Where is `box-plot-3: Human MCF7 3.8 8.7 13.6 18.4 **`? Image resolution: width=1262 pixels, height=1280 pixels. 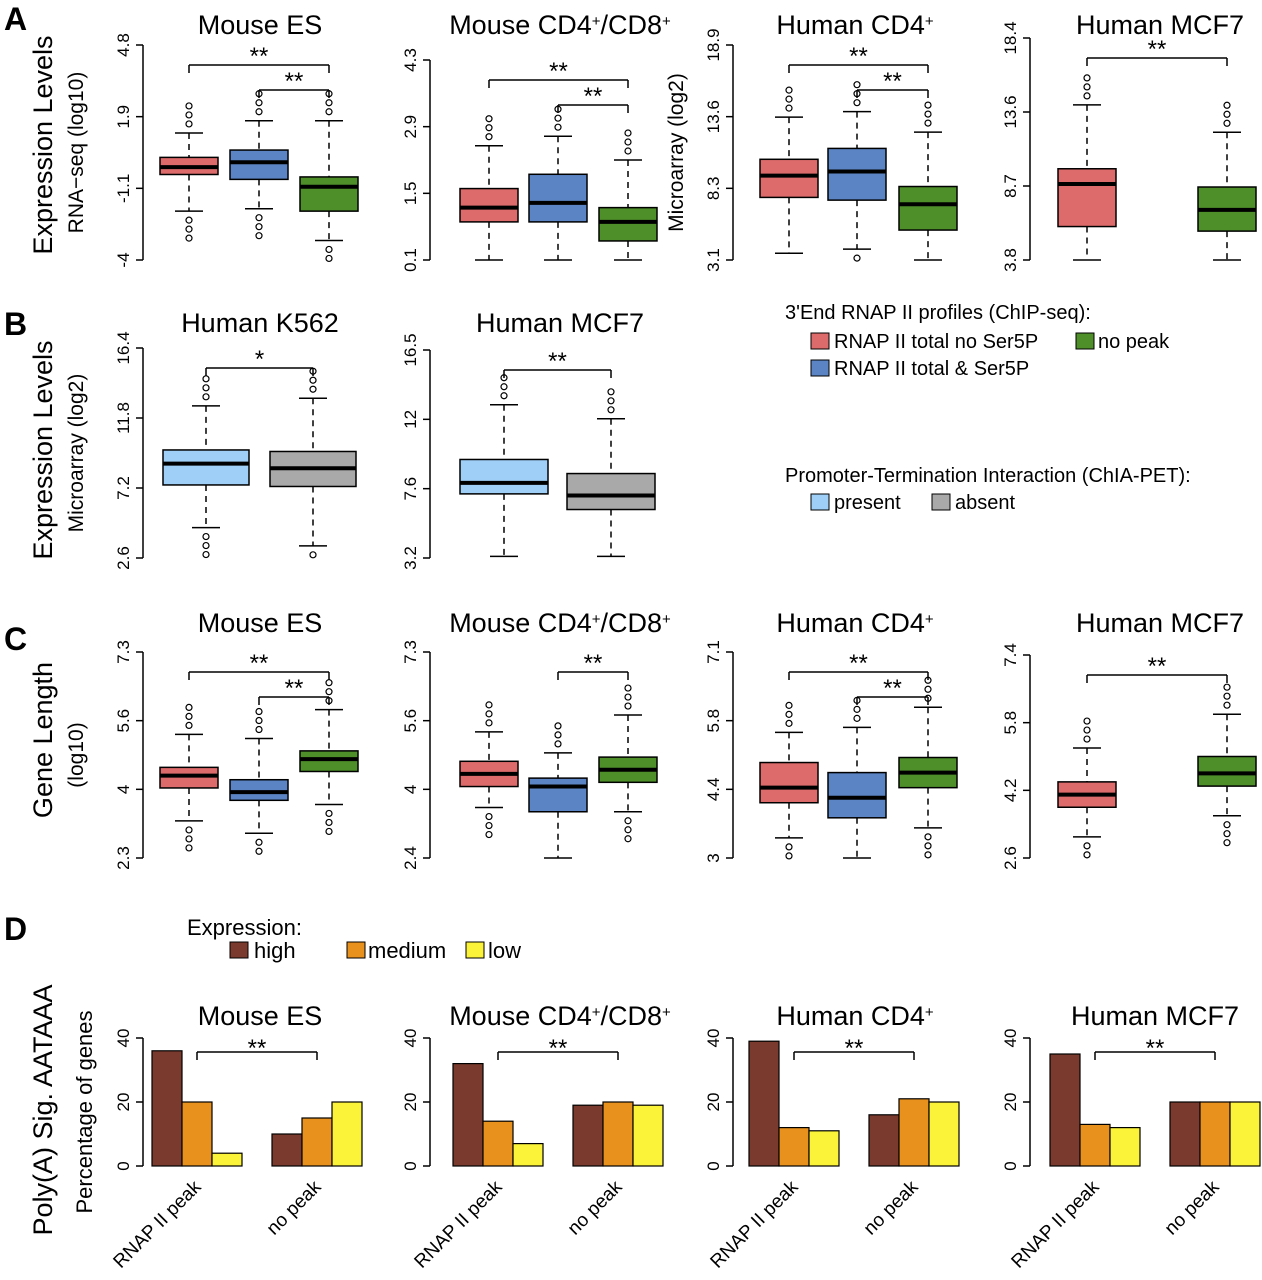
box-plot-3: Human MCF7 3.8 8.7 13.6 18.4 ** is located at coordinates (1129, 141).